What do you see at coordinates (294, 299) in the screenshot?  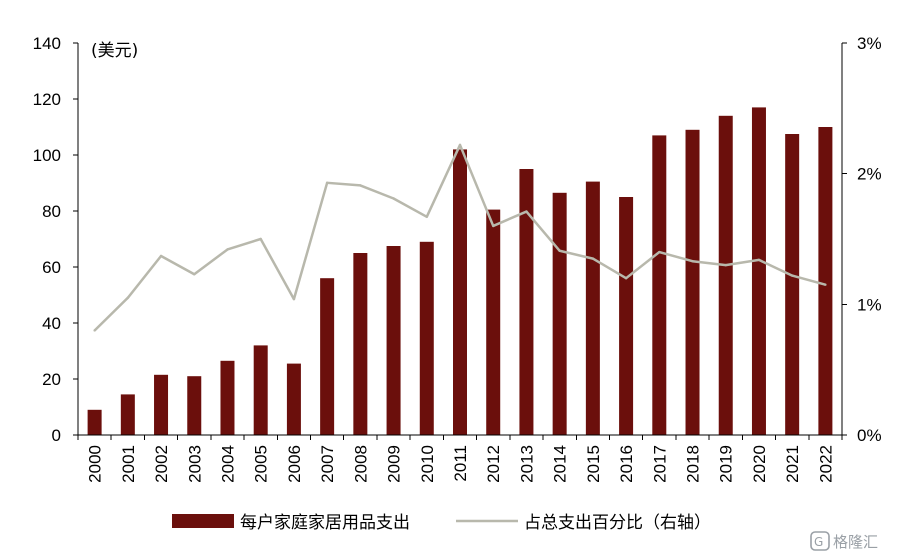 I see `line-point-2006` at bounding box center [294, 299].